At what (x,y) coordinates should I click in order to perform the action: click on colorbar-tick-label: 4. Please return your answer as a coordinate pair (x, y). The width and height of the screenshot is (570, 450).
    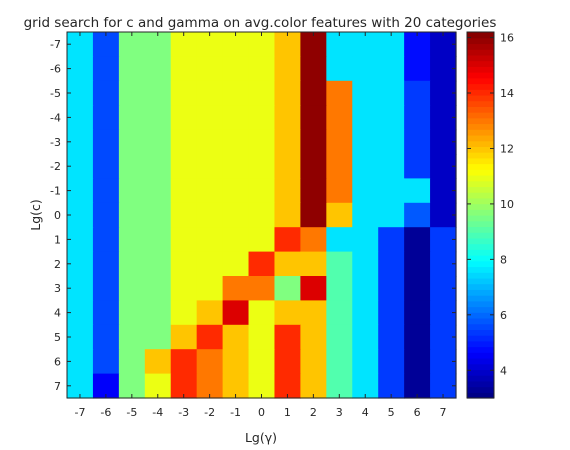
    Looking at the image, I should click on (503, 370).